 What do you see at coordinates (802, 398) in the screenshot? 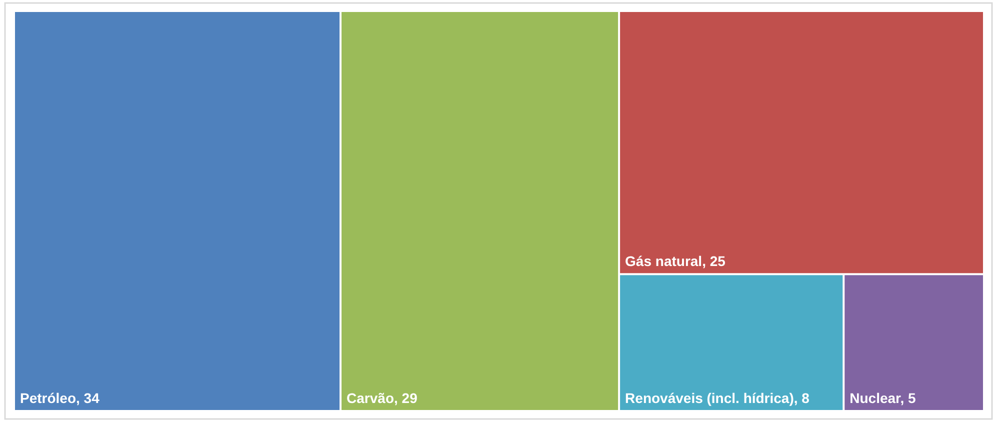
I see `data-label: , 8` at bounding box center [802, 398].